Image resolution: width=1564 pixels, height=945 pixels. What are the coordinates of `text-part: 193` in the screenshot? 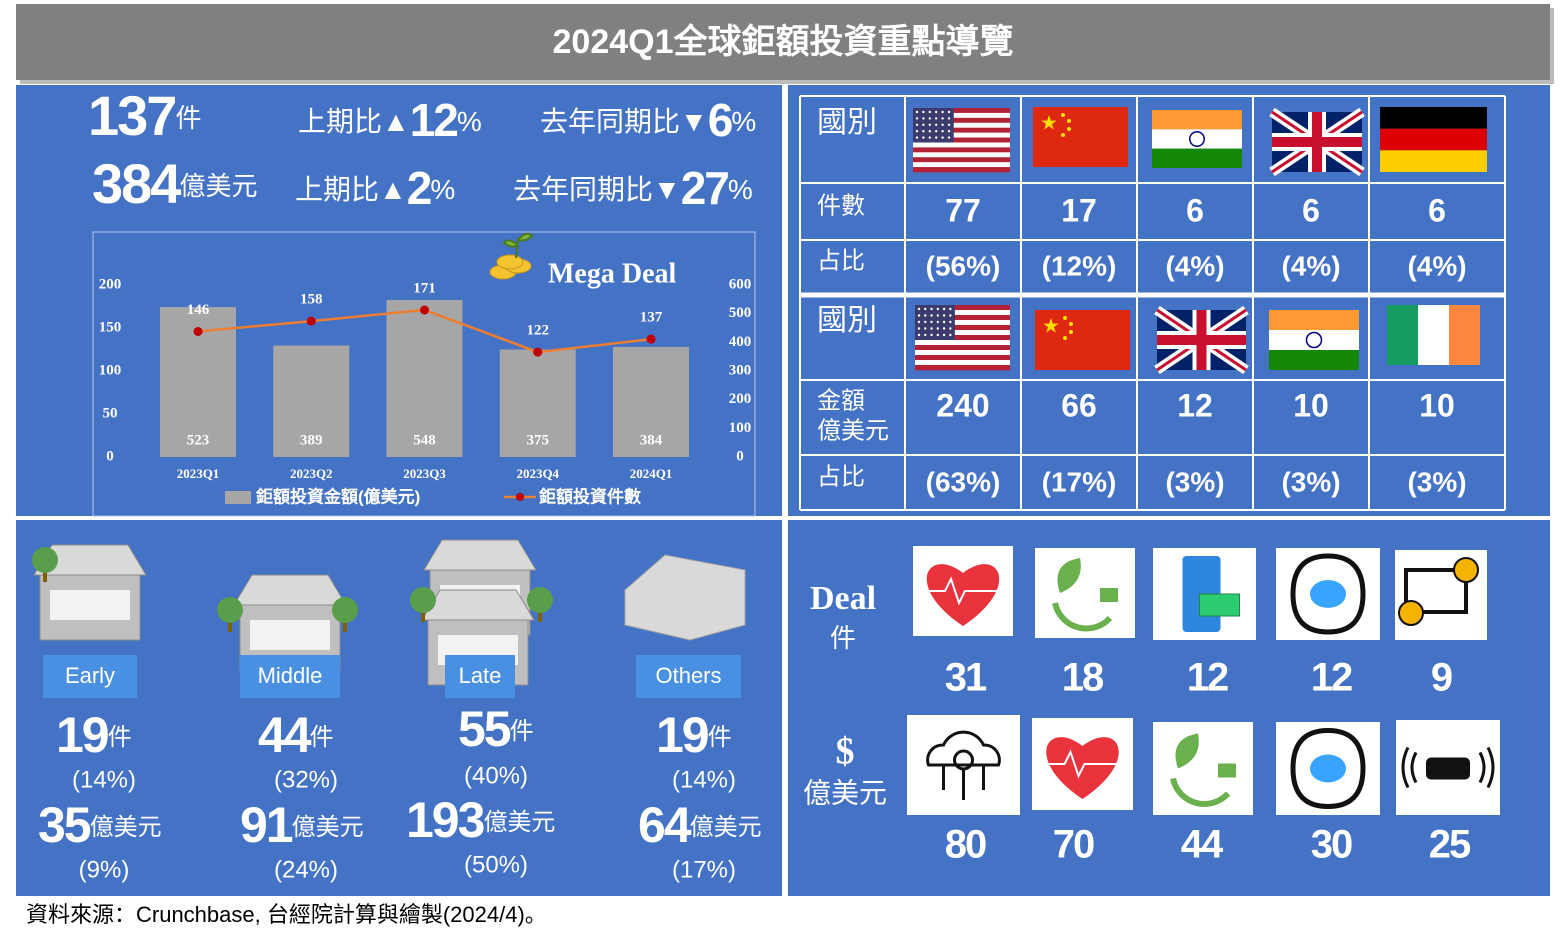 It's located at (445, 820).